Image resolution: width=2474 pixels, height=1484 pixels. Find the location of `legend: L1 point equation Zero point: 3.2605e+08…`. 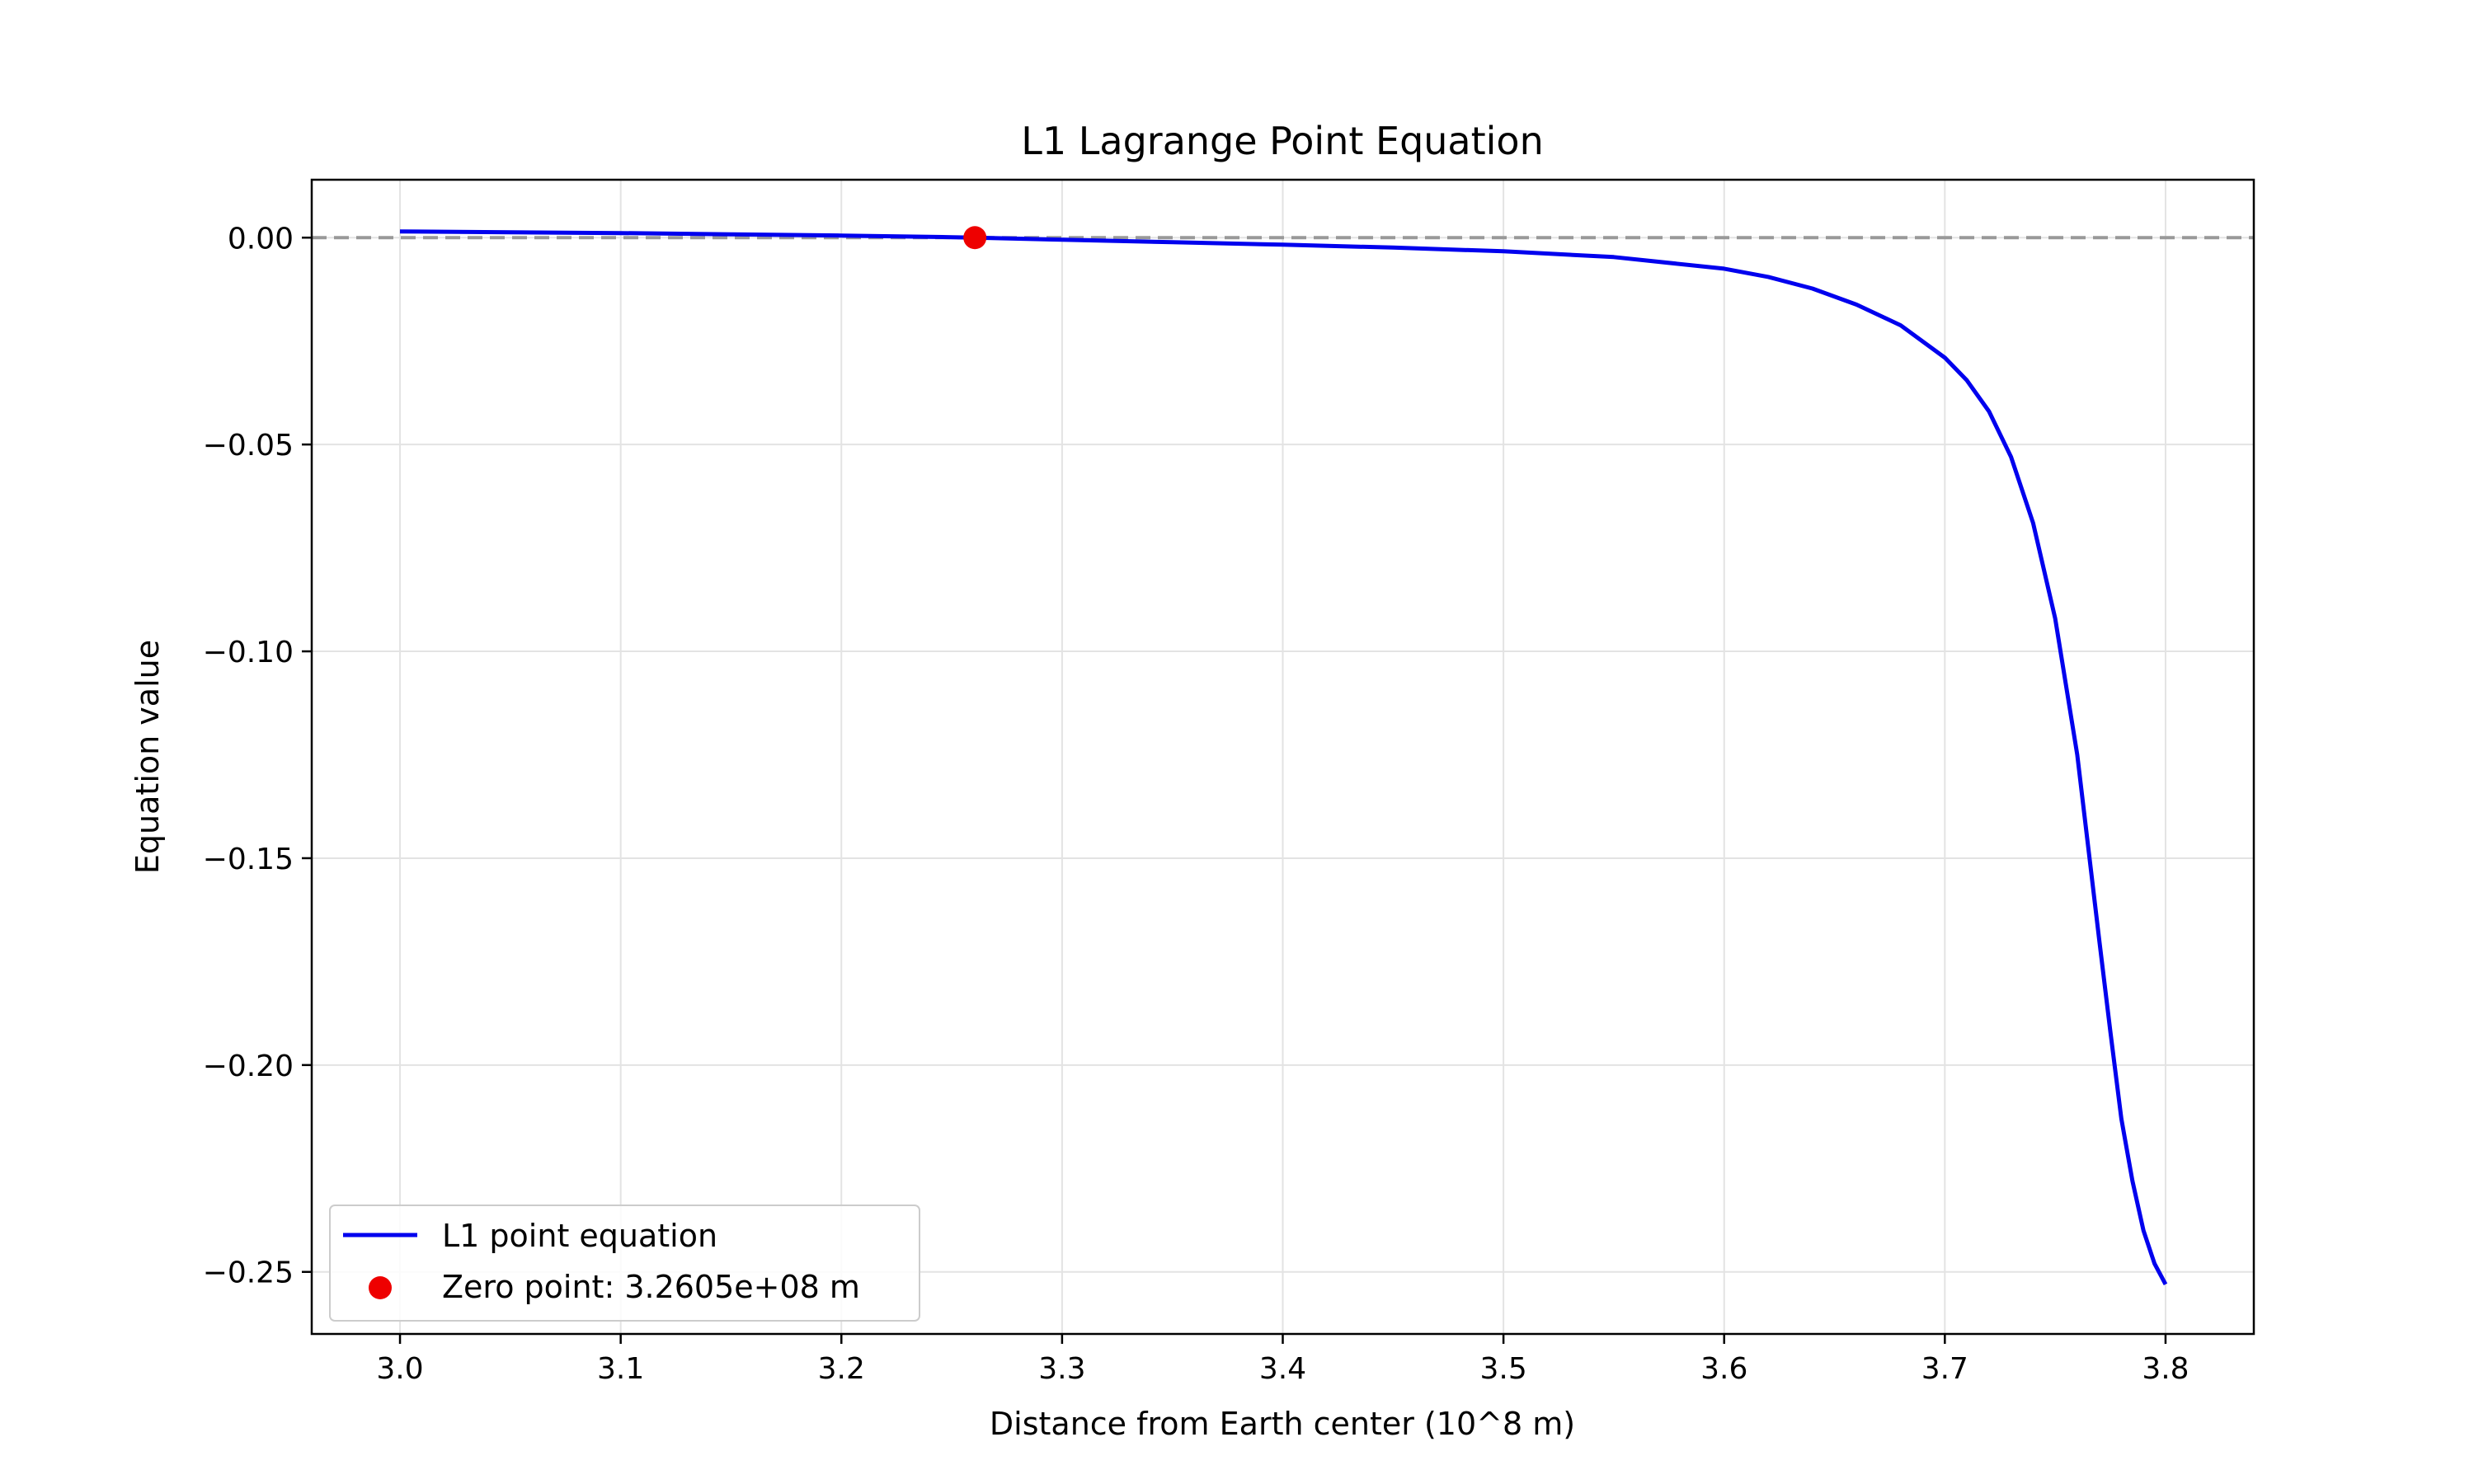

legend: L1 point equation Zero point: 3.2605e+08… is located at coordinates (624, 1263).